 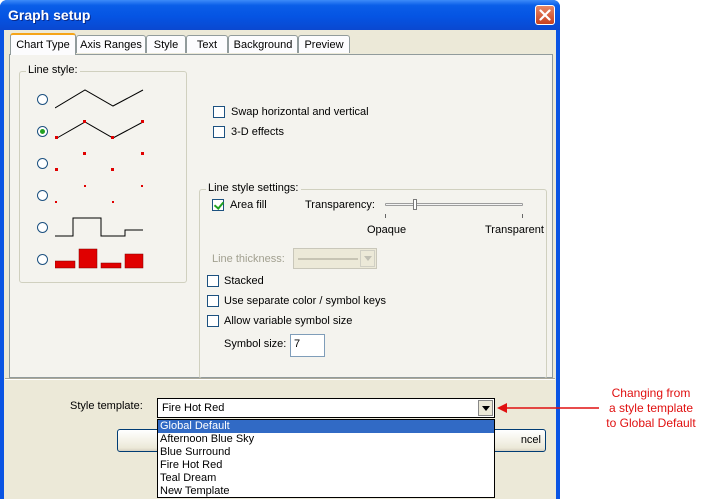 I want to click on annotation-line-3: to Global Default, so click(x=651, y=423).